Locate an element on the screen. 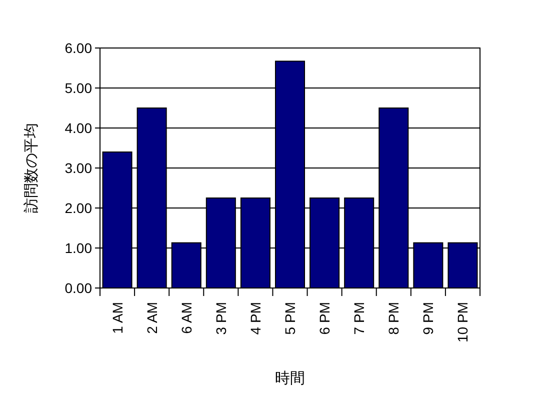 The image size is (548, 398). x-tick-label: 8 PM is located at coordinates (394, 318).